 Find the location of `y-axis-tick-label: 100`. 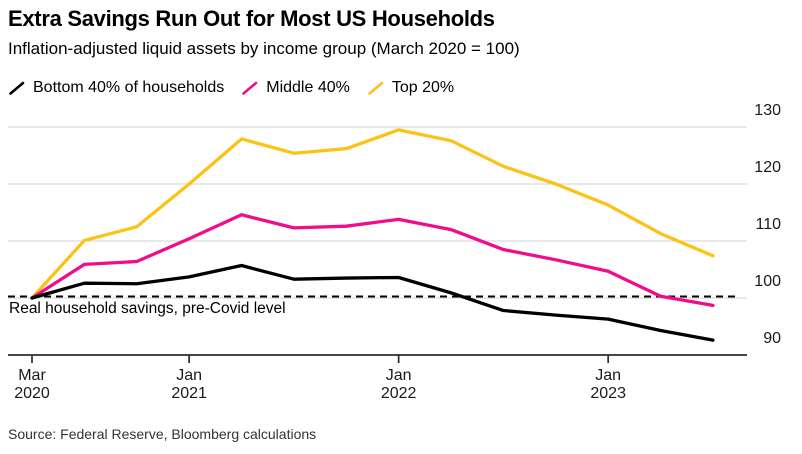

y-axis-tick-label: 100 is located at coordinates (767, 281).